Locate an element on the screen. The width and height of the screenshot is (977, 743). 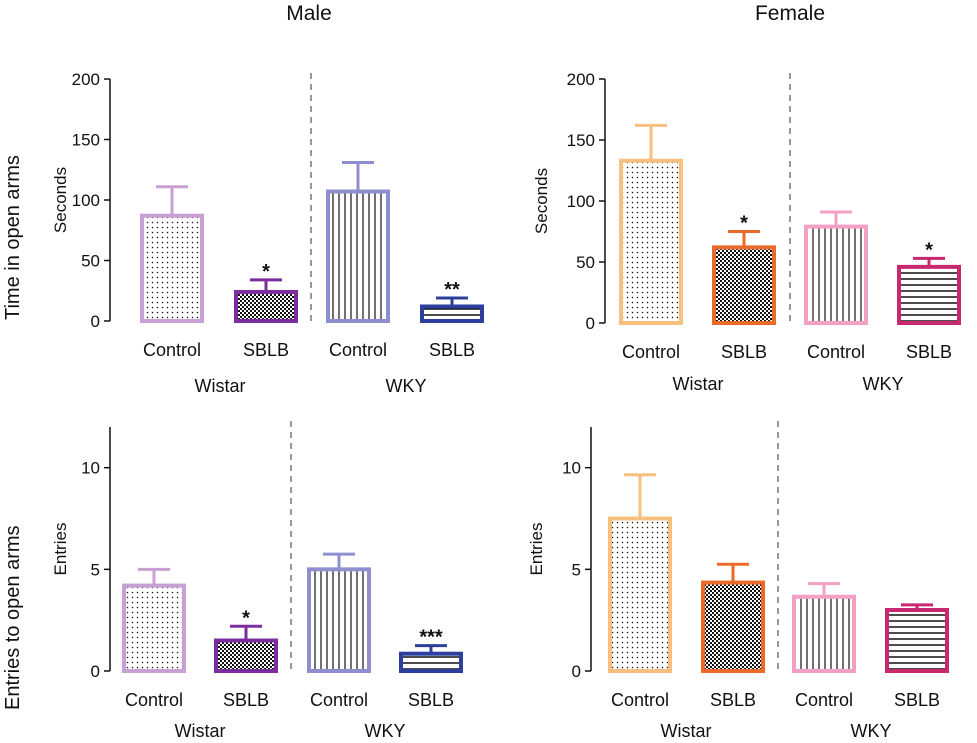
male-column-title: Male is located at coordinates (309, 13).